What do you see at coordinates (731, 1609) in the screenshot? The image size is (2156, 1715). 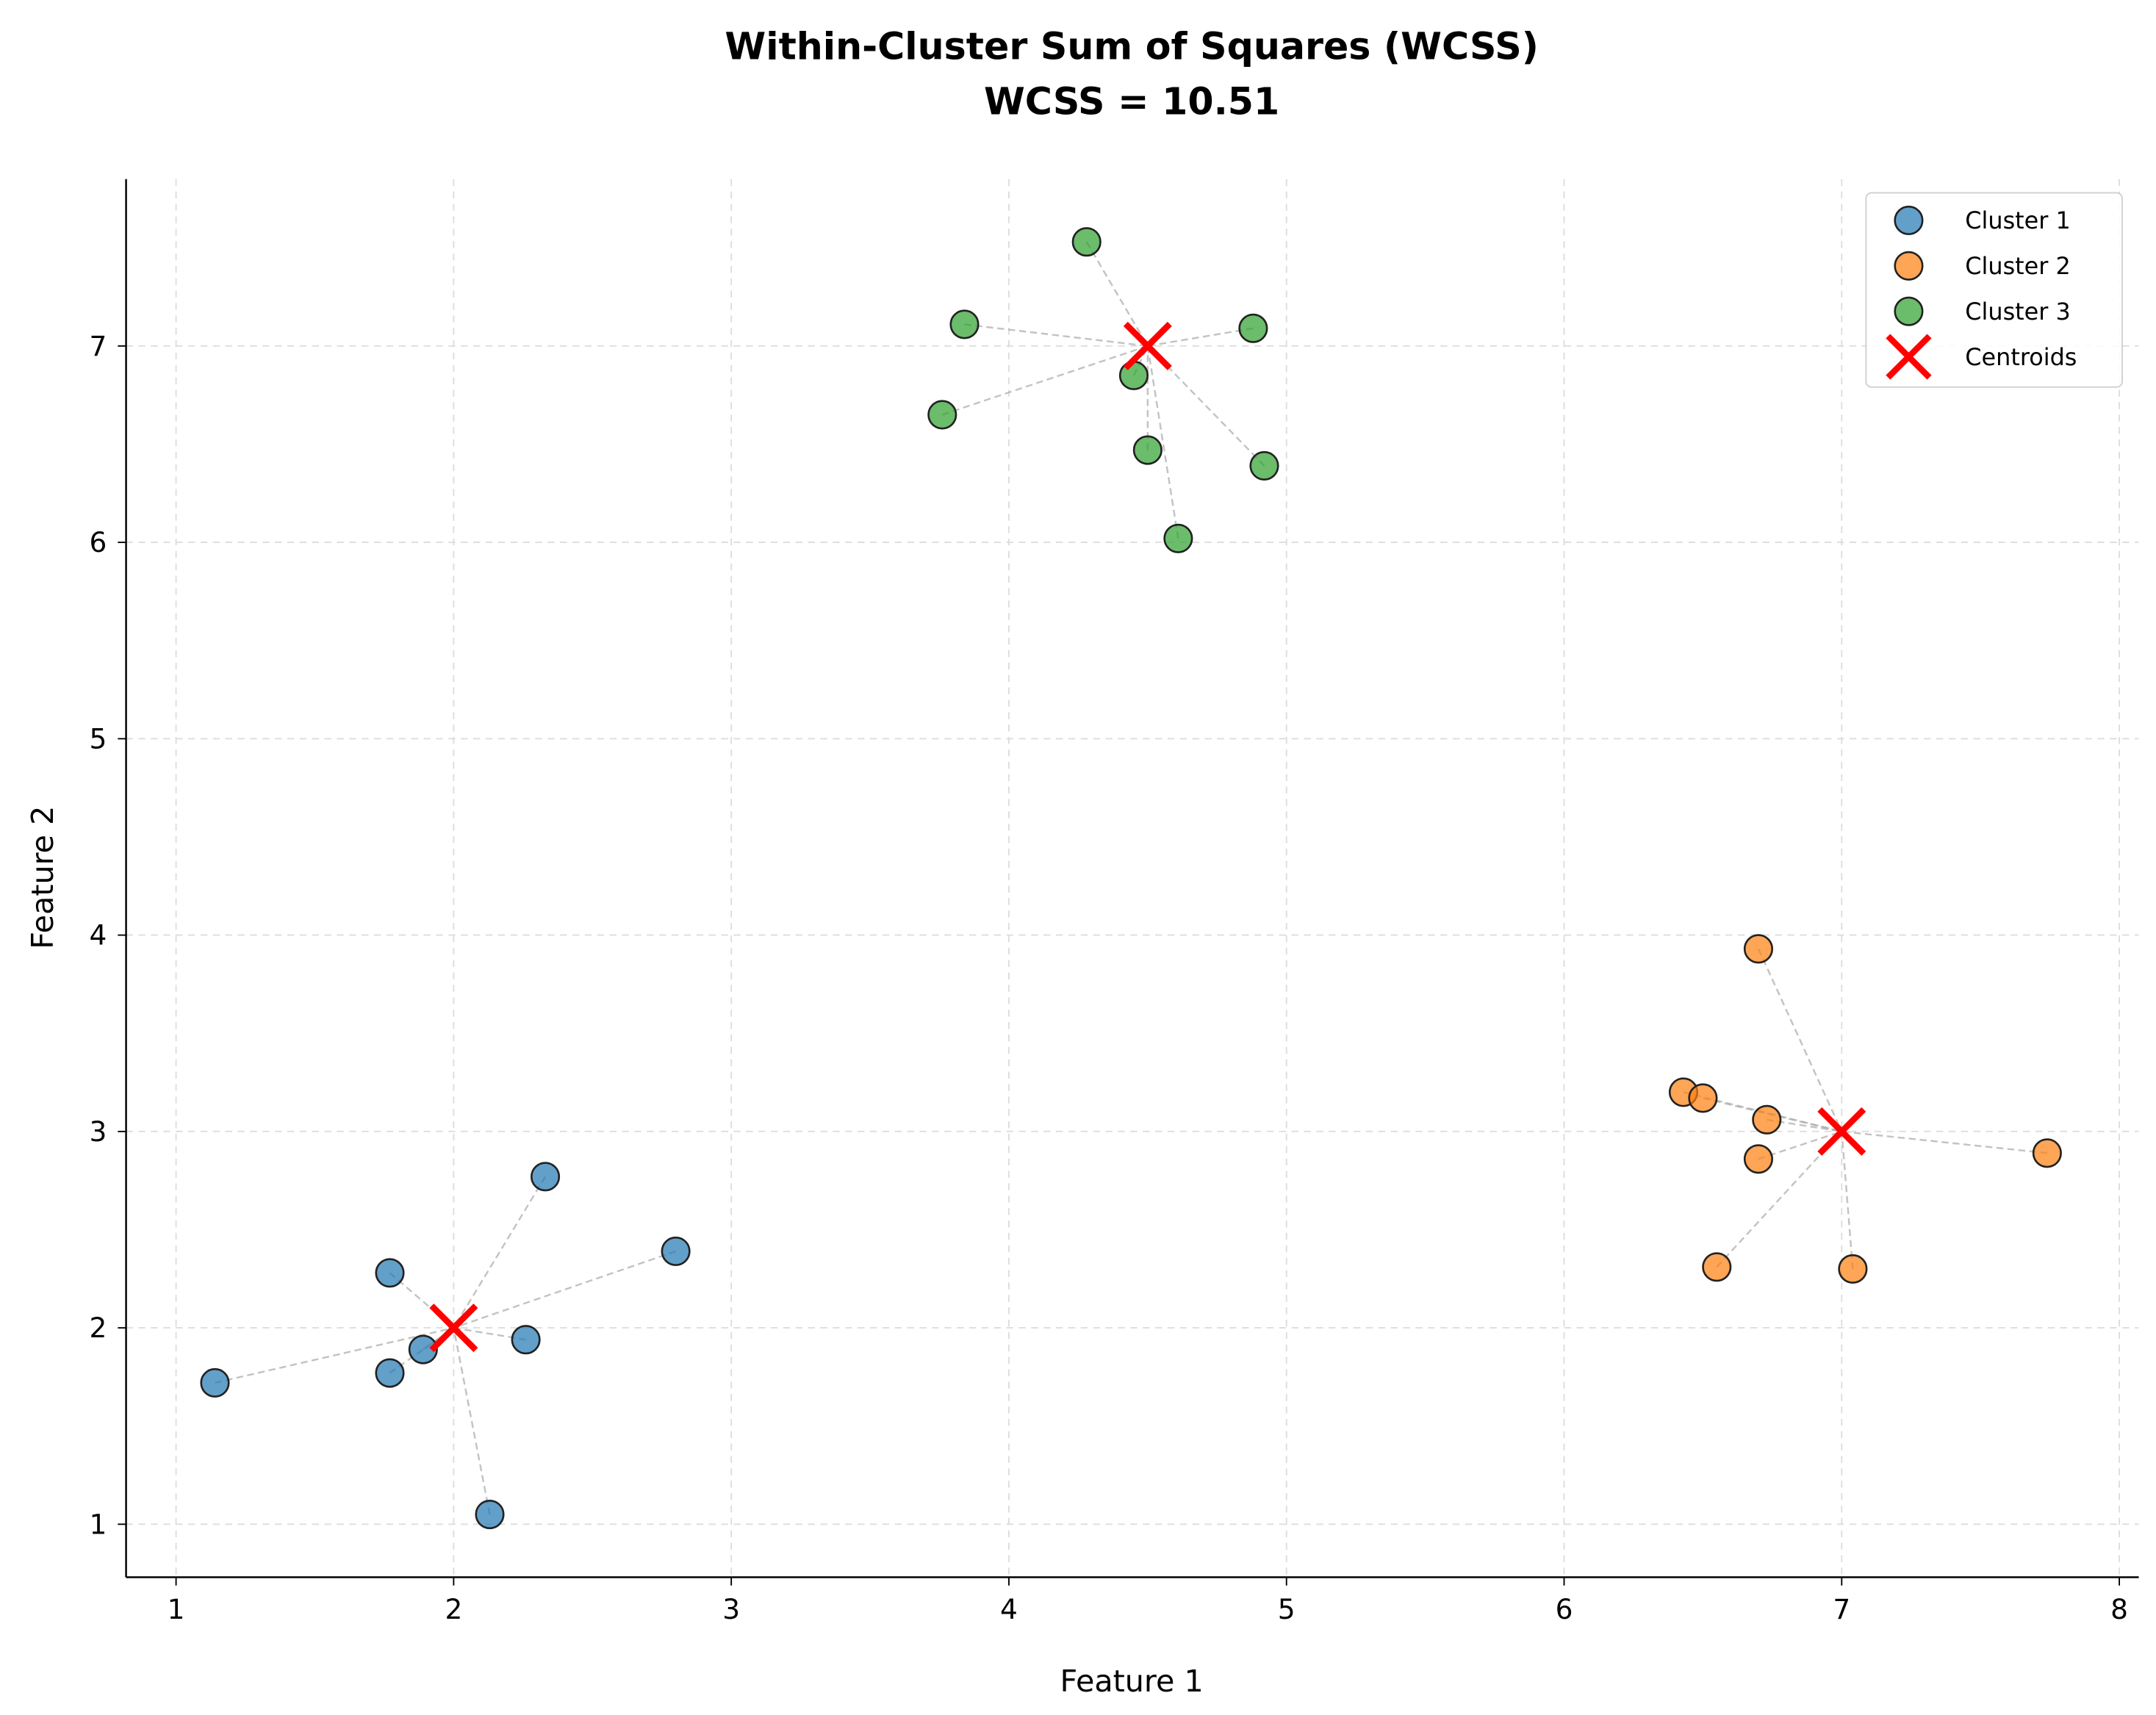 I see `x-tick-label: 3` at bounding box center [731, 1609].